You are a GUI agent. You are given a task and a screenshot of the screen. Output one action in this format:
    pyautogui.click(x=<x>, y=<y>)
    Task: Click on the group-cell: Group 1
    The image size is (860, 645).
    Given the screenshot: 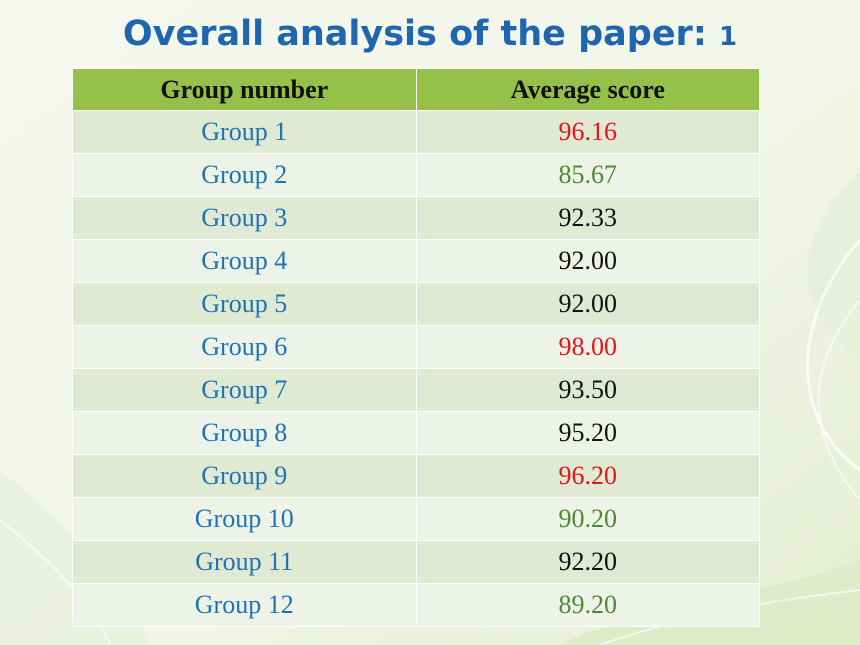 What is the action you would take?
    pyautogui.click(x=244, y=132)
    